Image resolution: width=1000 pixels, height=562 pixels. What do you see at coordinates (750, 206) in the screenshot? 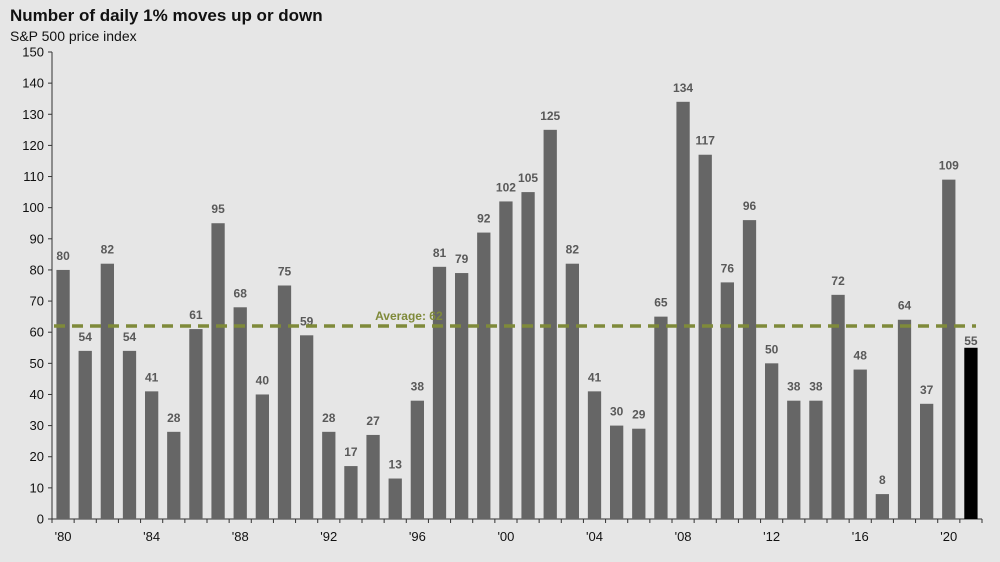
I see `data-label: 96` at bounding box center [750, 206].